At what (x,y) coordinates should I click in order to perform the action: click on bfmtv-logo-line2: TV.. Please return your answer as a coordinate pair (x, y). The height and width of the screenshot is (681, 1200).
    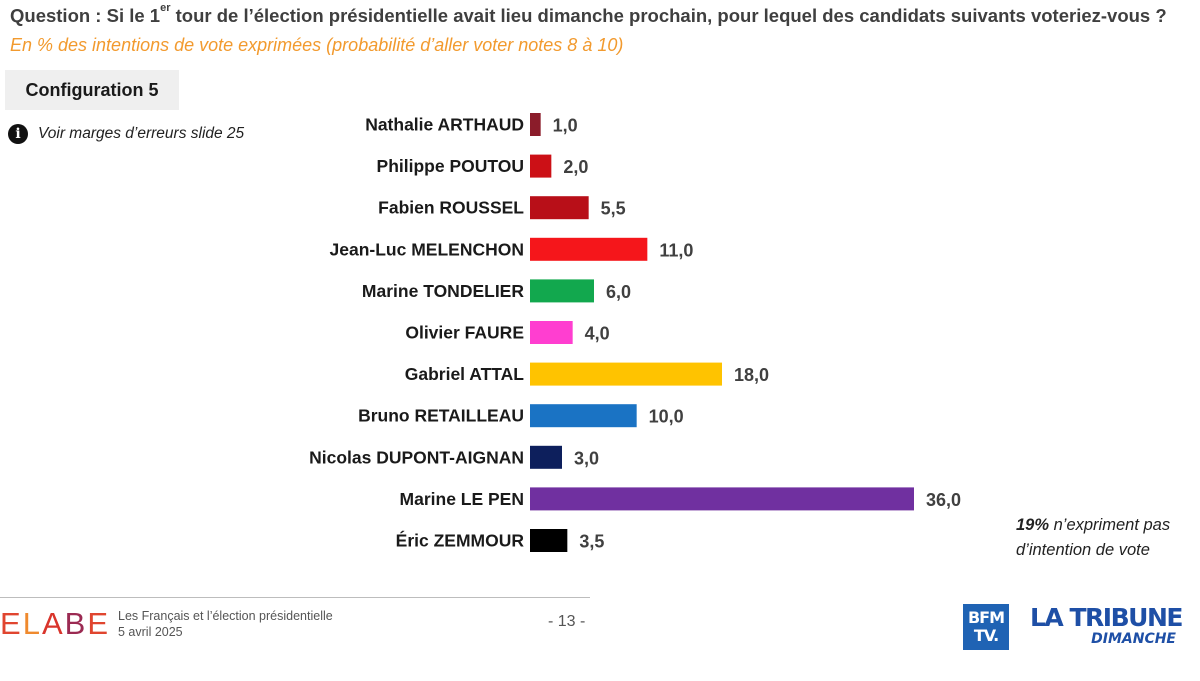
    Looking at the image, I should click on (986, 635).